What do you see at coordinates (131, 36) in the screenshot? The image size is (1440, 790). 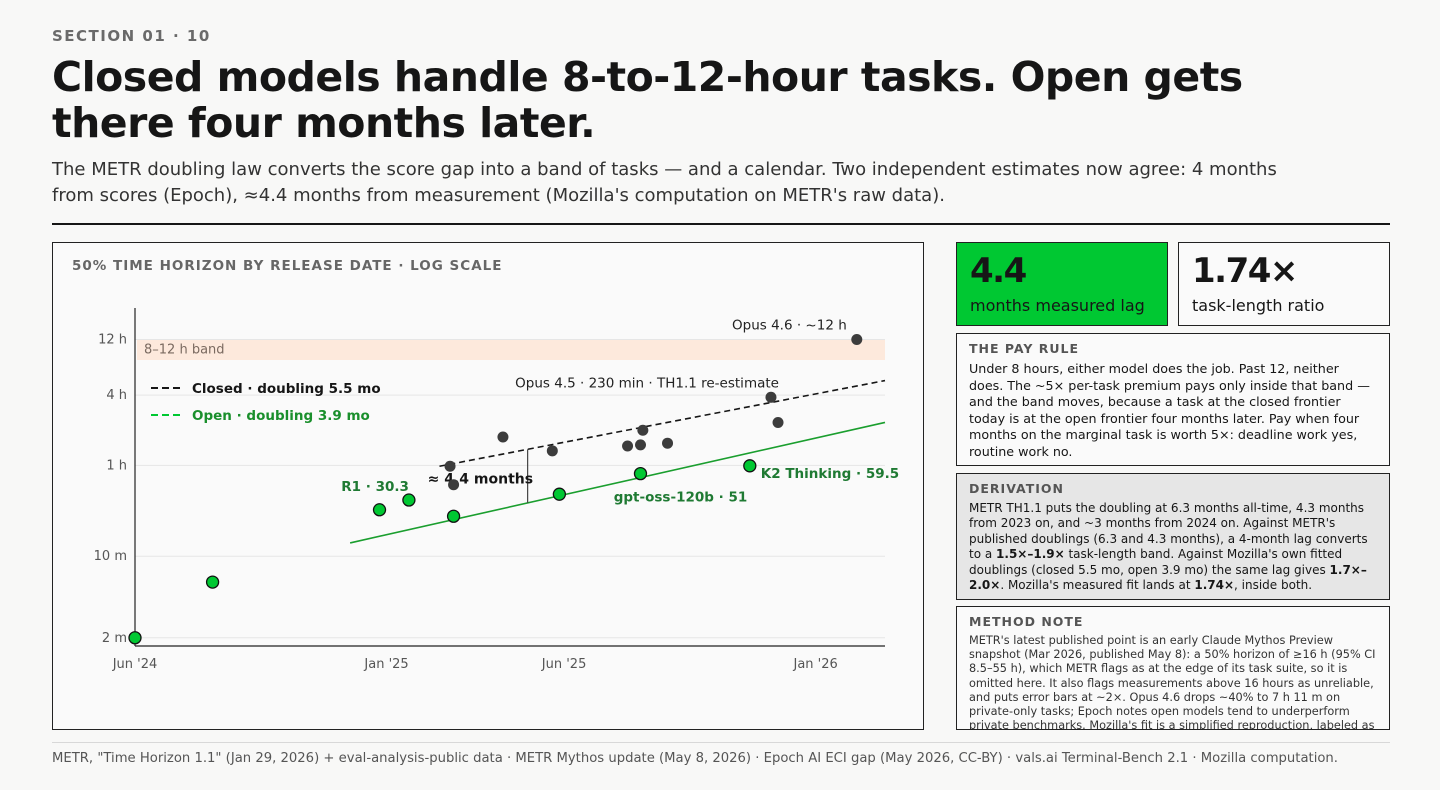 I see `section-label: SECTION 01 · 10` at bounding box center [131, 36].